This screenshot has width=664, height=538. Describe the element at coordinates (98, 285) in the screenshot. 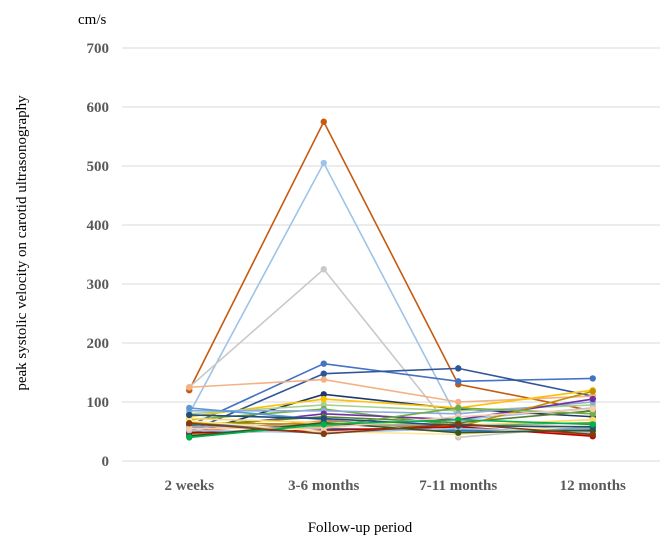

I see `y-tick-label: 300` at that location.